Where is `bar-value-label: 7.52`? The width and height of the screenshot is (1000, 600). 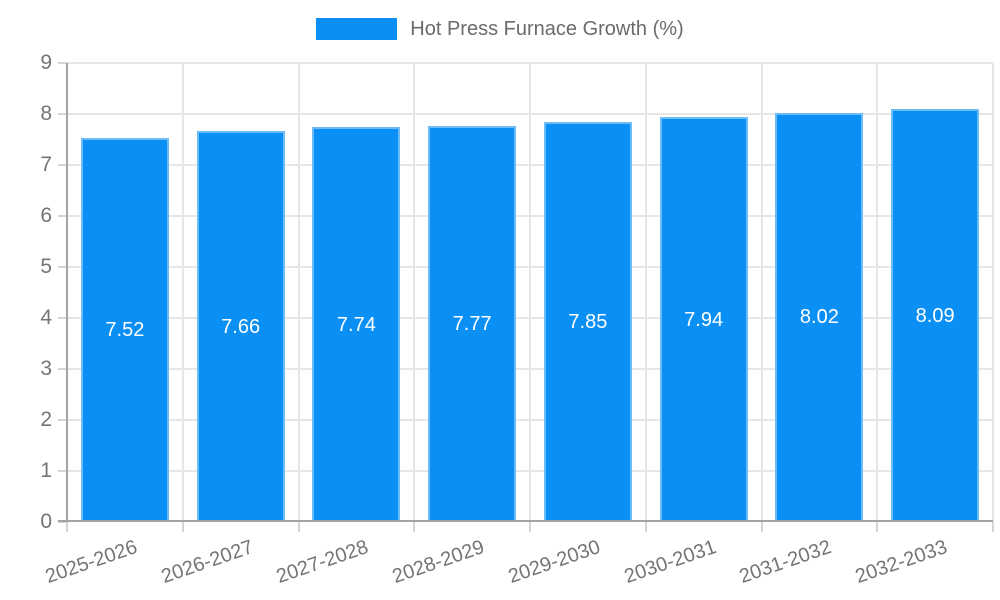 bar-value-label: 7.52 is located at coordinates (125, 330).